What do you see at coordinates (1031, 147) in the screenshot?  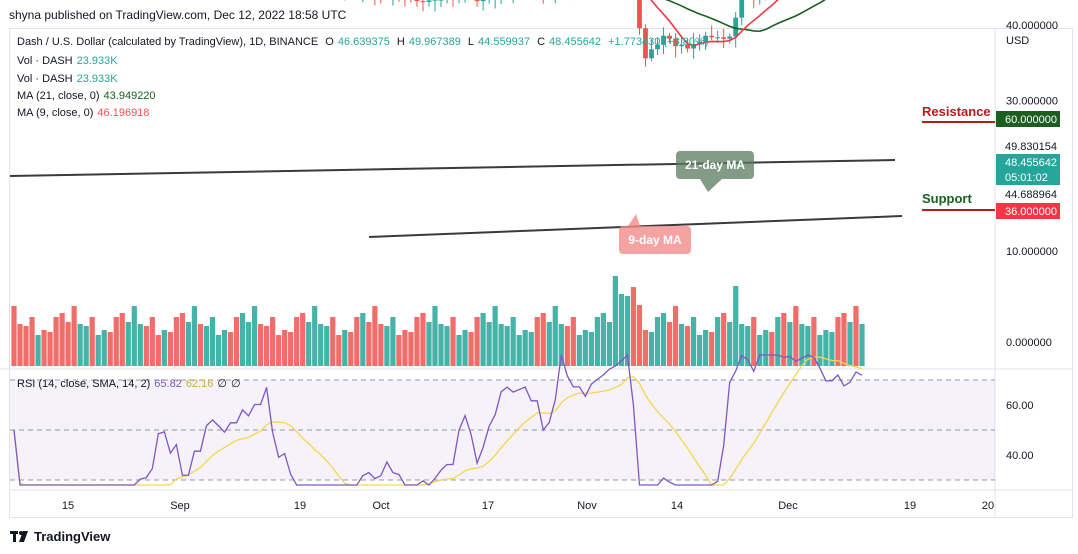 I see `high-price-tag: 49.830154` at bounding box center [1031, 147].